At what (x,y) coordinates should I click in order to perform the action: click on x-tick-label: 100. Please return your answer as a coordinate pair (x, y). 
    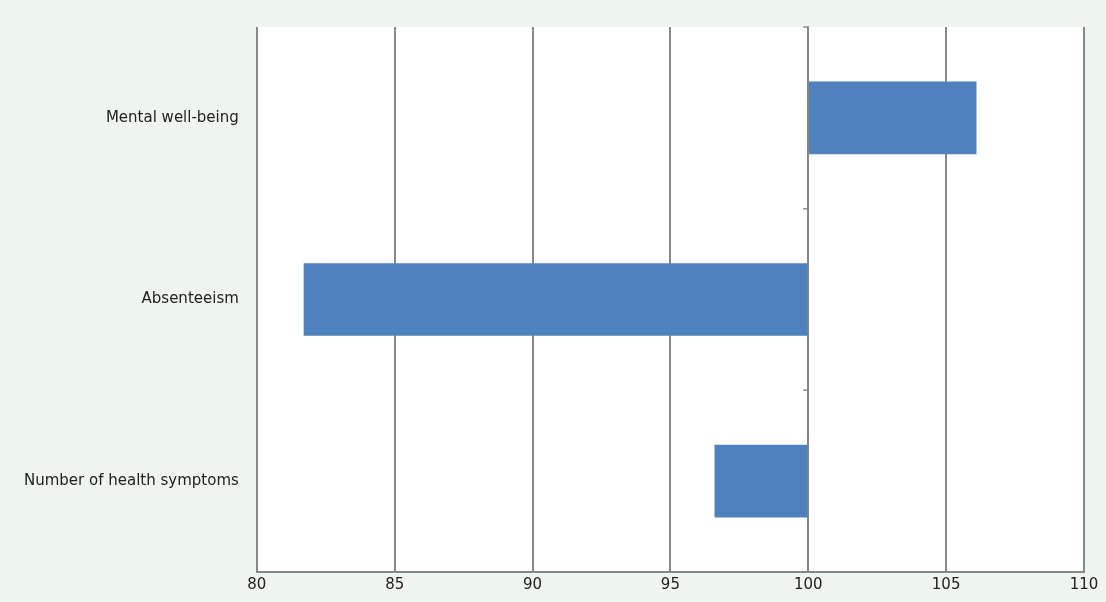
    Looking at the image, I should click on (808, 583).